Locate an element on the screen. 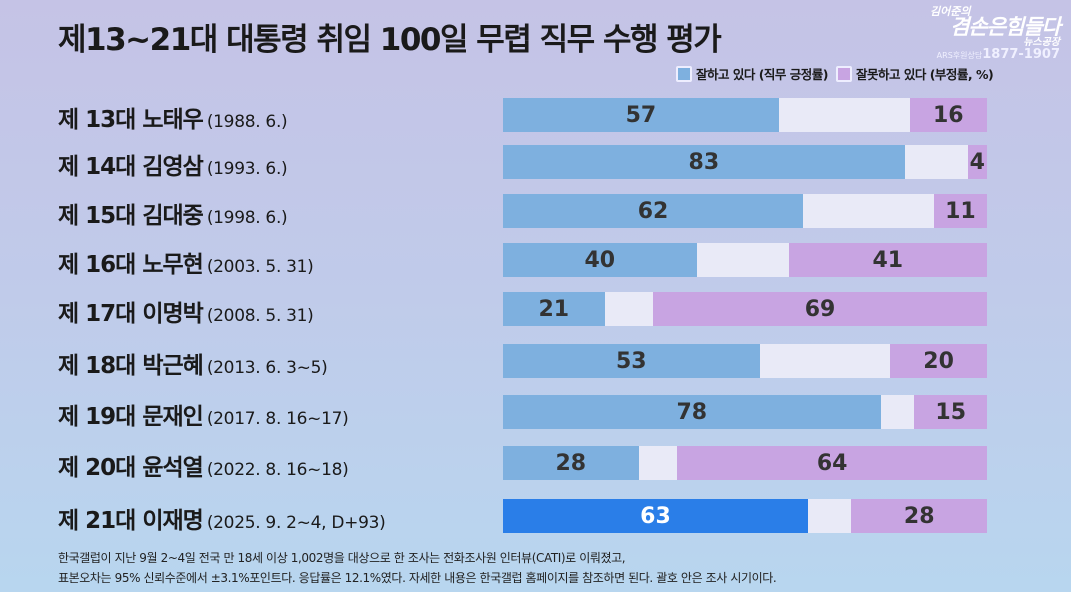  bar-negative: 64 is located at coordinates (832, 463).